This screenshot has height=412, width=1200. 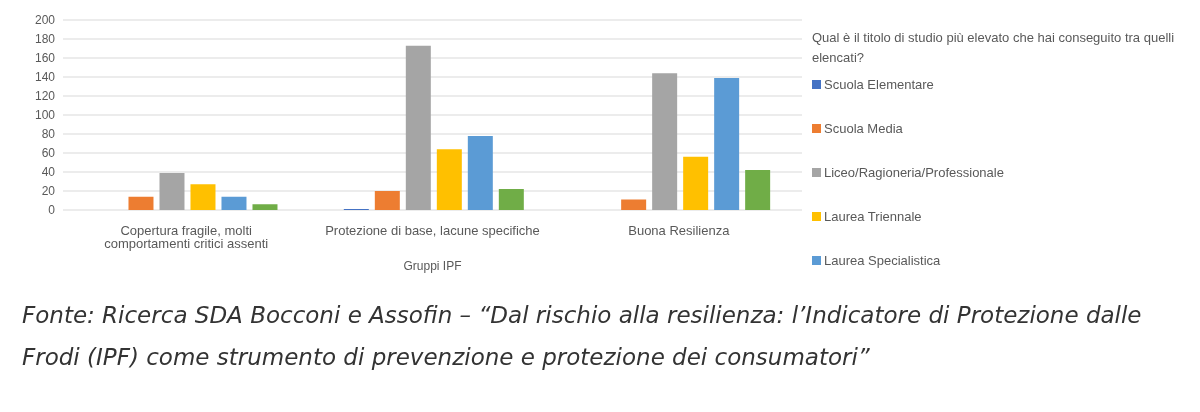 What do you see at coordinates (48, 172) in the screenshot?
I see `y-tick-label: 40` at bounding box center [48, 172].